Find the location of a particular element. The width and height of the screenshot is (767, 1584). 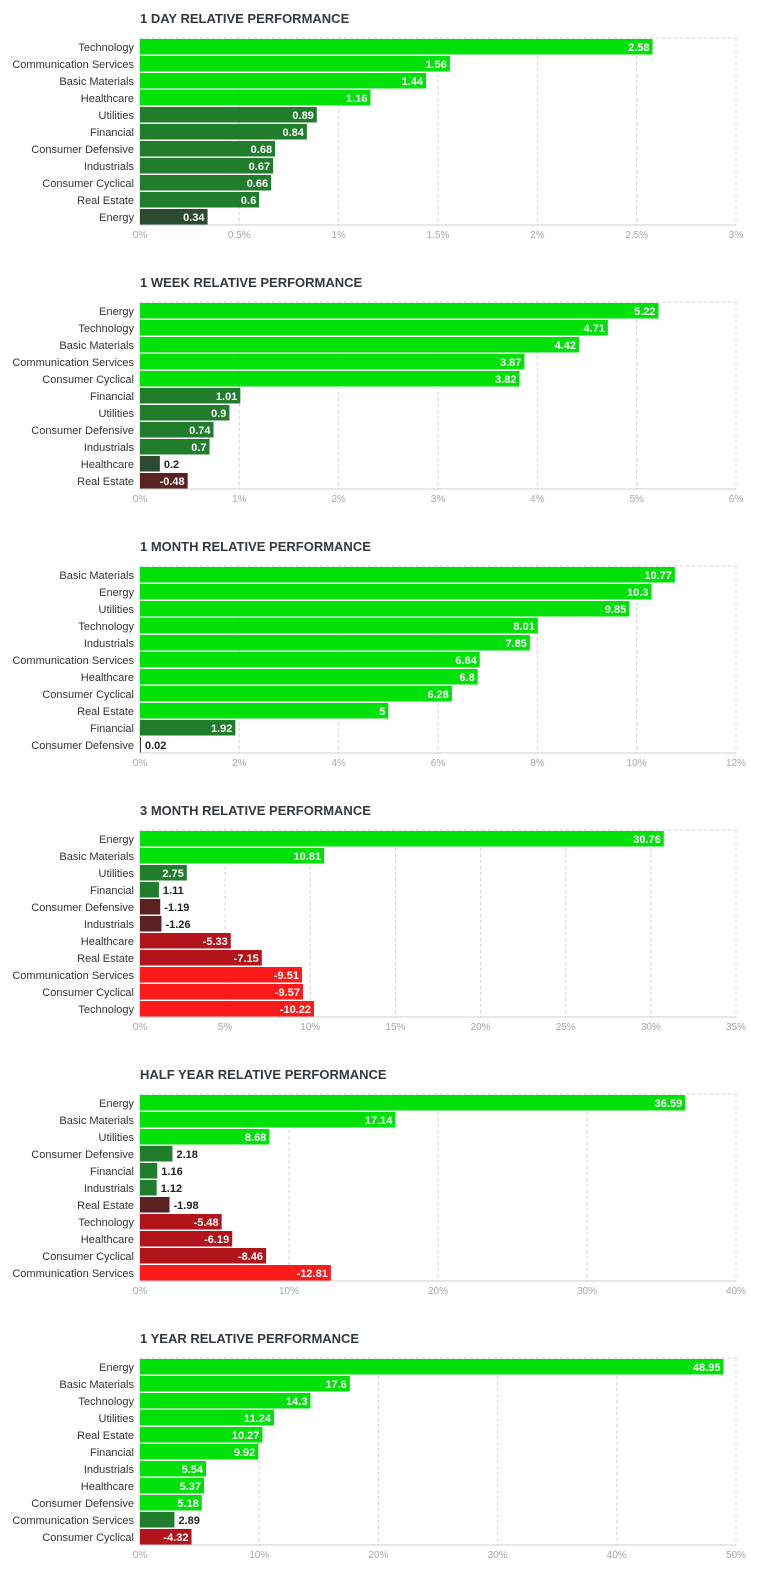

x-tick-label: 30% is located at coordinates (498, 1555).